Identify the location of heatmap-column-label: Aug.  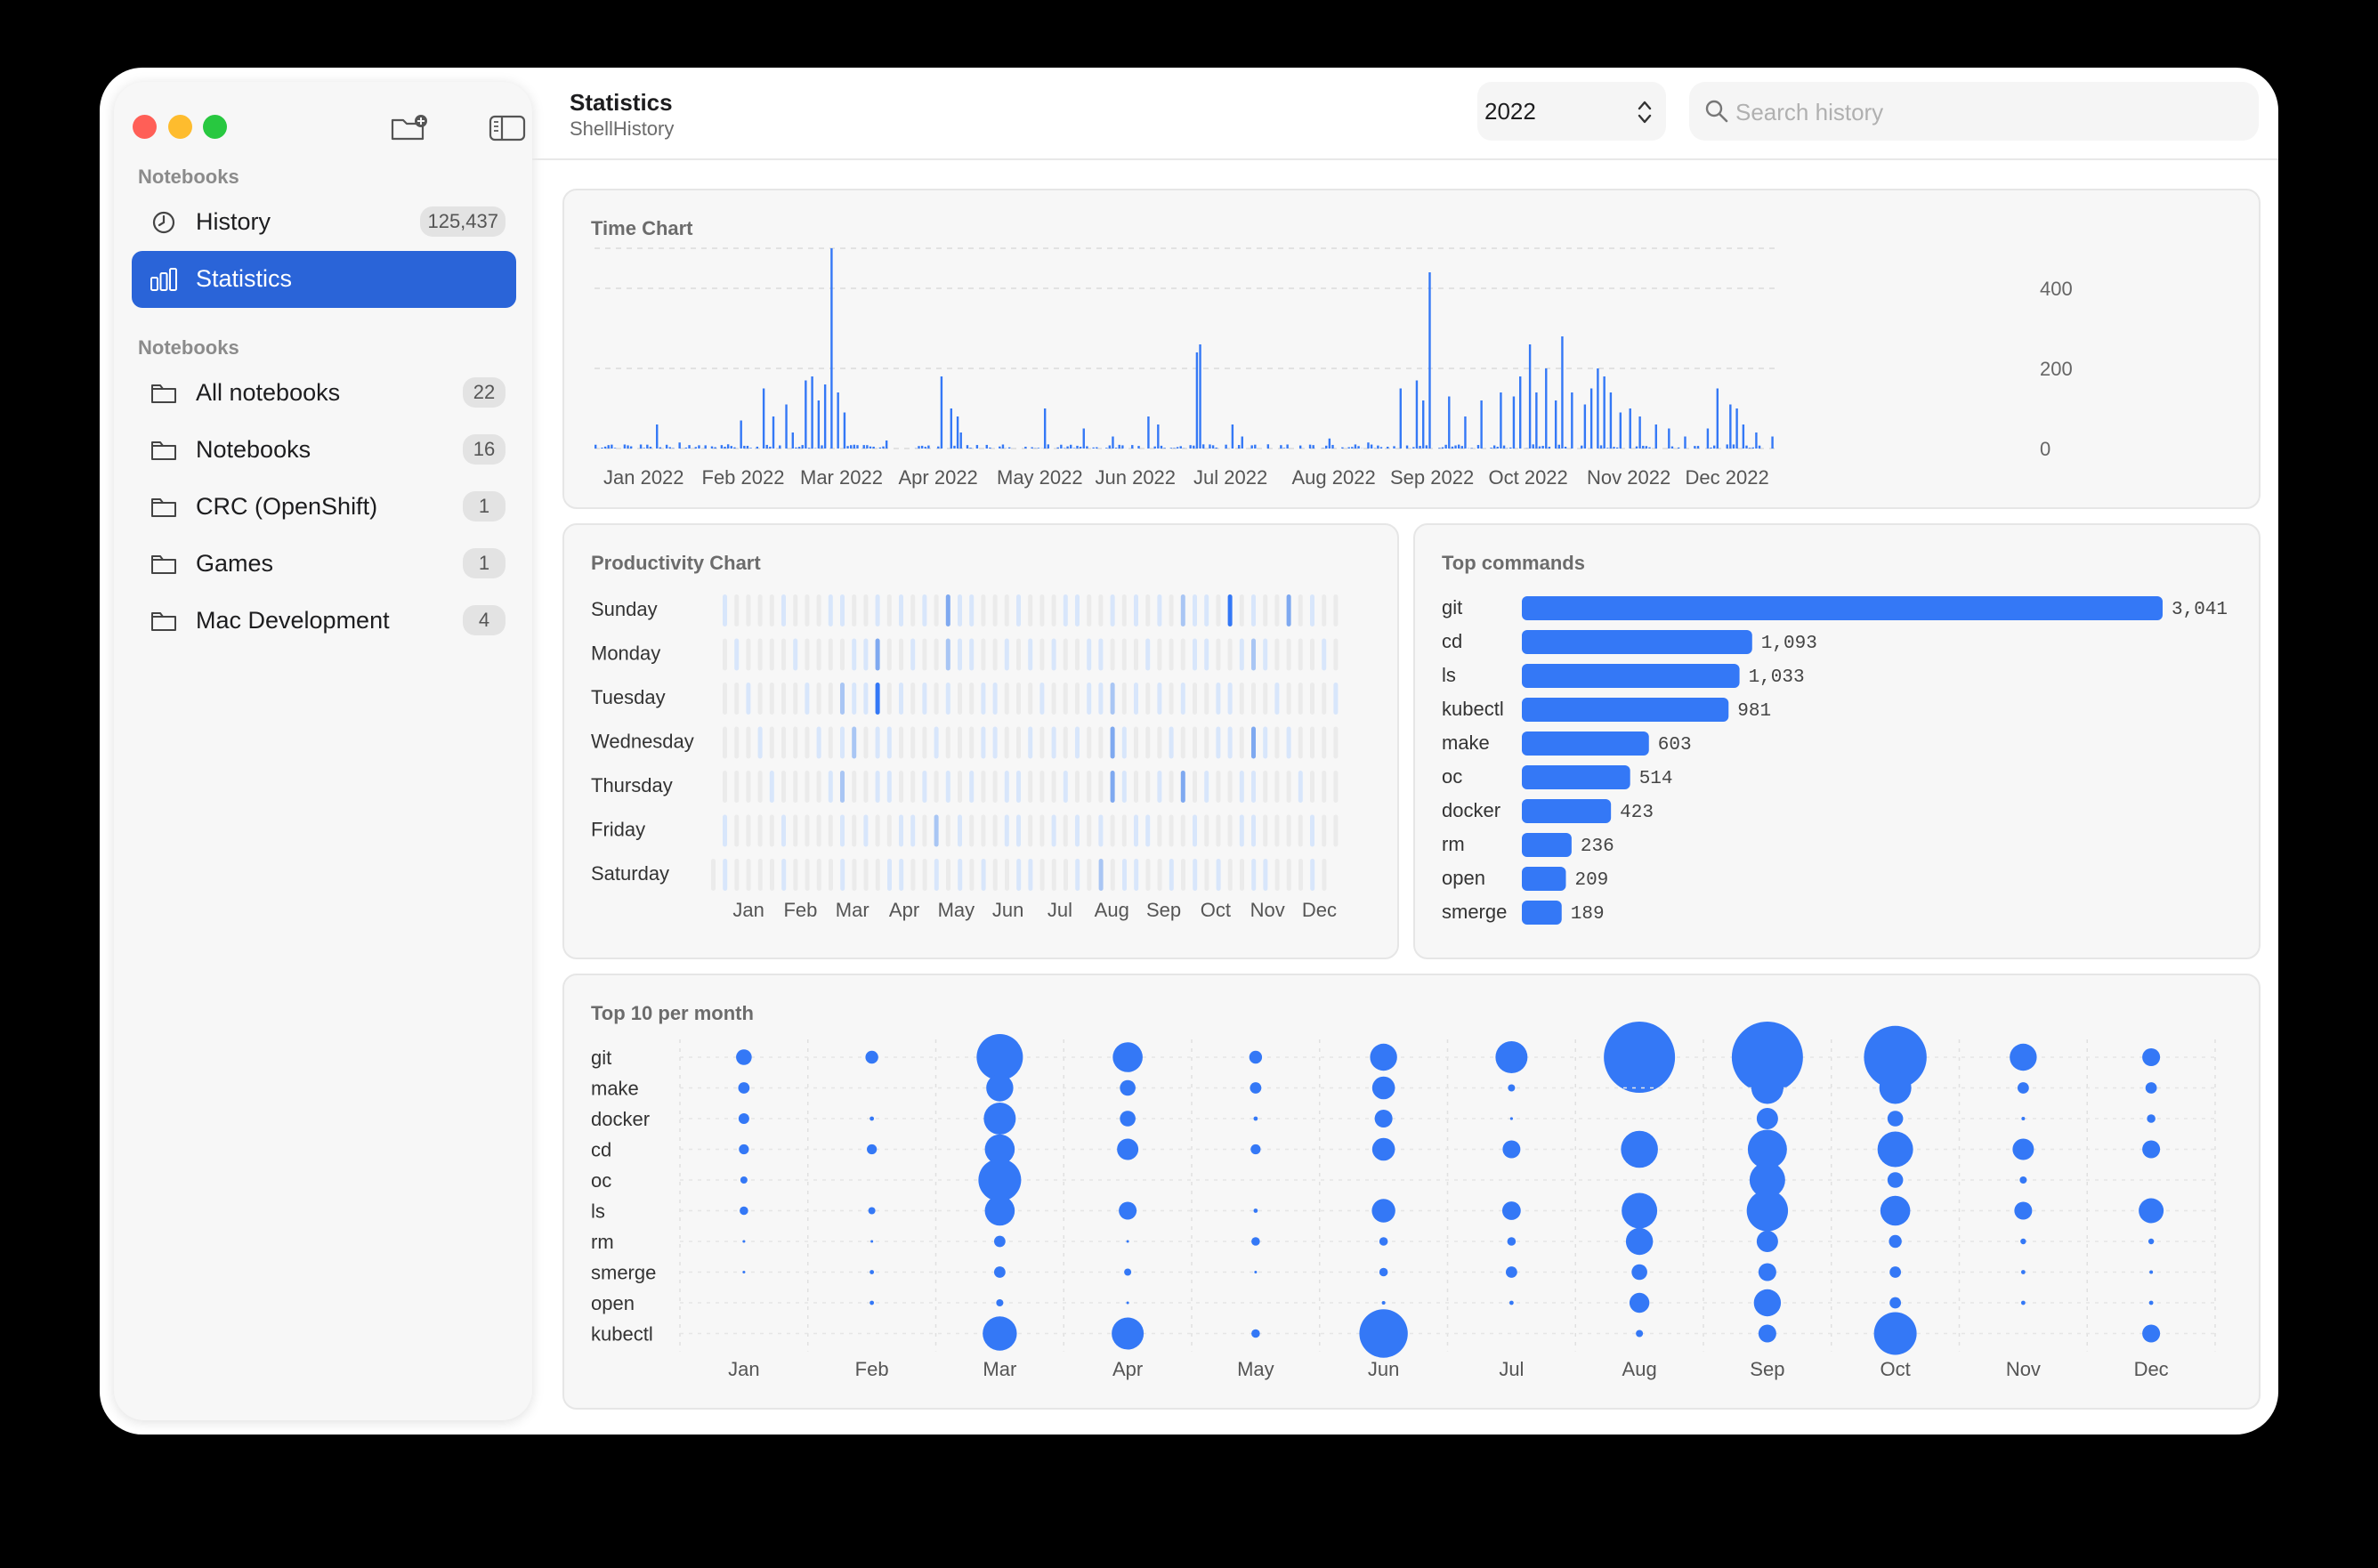
(1112, 910).